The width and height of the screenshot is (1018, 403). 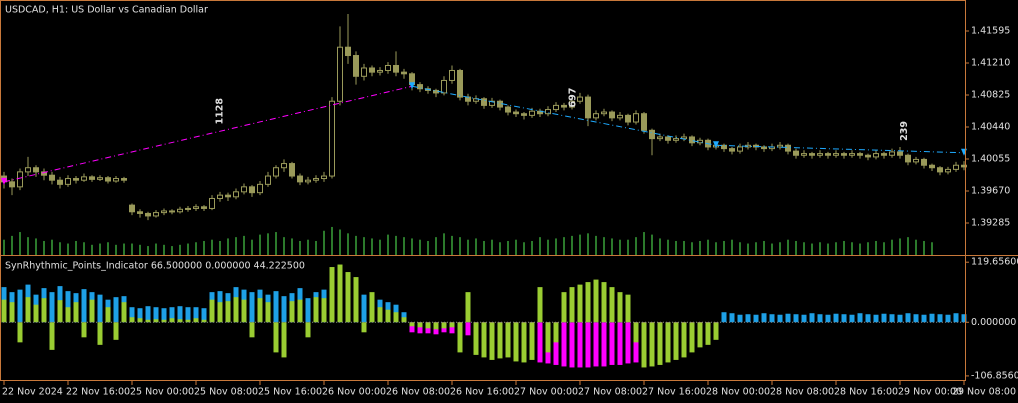 What do you see at coordinates (990, 223) in the screenshot?
I see `y-tick-label: 1.39285` at bounding box center [990, 223].